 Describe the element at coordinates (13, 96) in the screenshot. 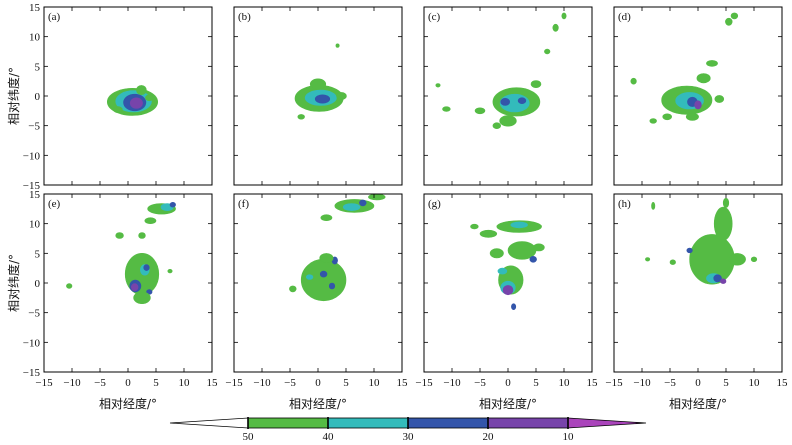

I see `y-axis-title: 相对纬度/°` at that location.